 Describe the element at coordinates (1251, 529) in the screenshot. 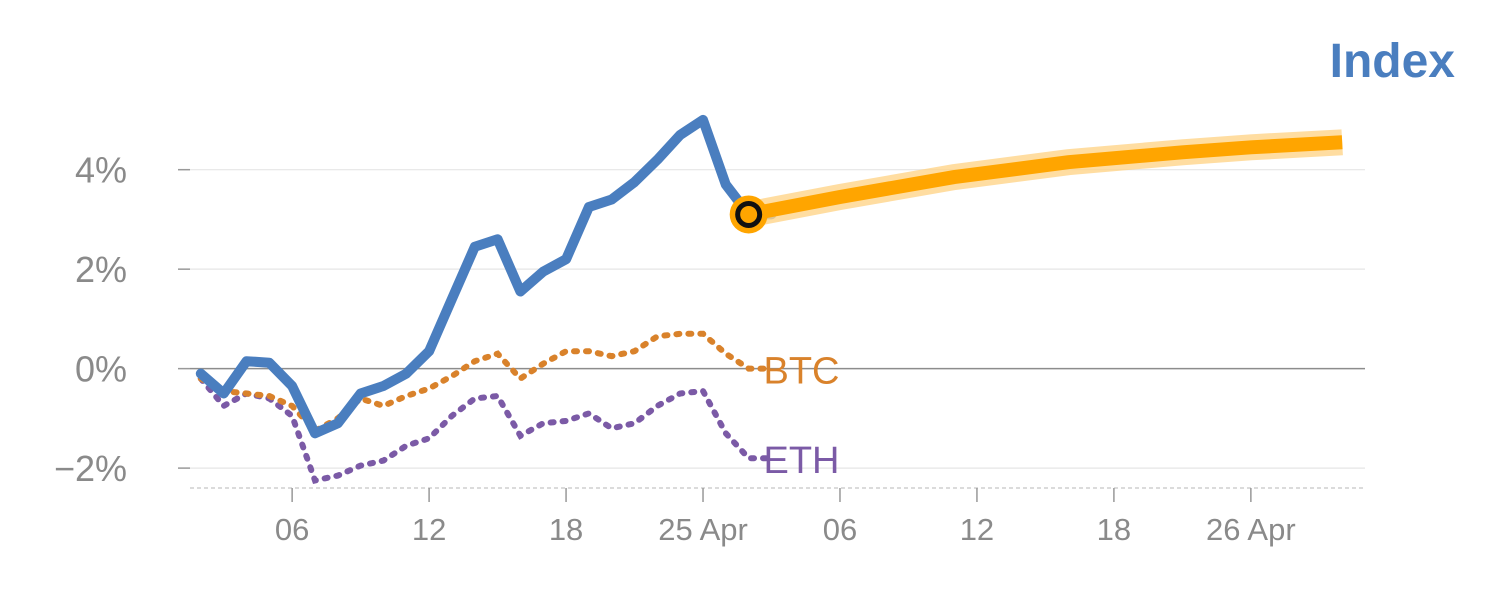

I see `x-tick-label: 26 Apr` at that location.